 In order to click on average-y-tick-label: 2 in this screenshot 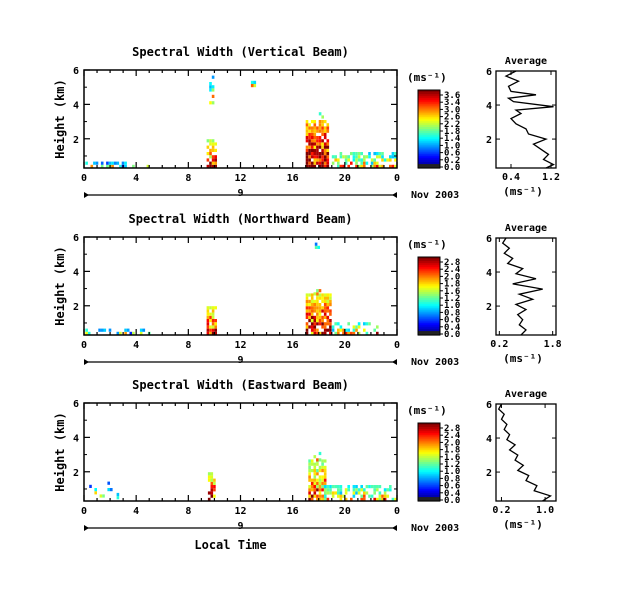, I will do `click(489, 140)`.